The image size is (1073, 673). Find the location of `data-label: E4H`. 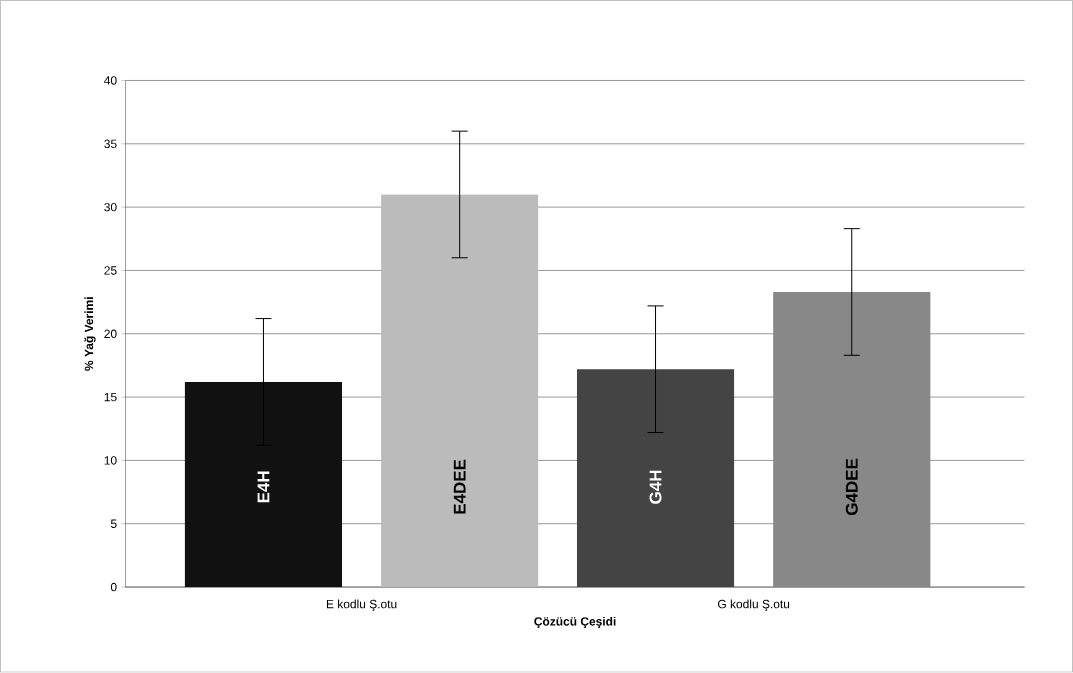

data-label: E4H is located at coordinates (263, 487).